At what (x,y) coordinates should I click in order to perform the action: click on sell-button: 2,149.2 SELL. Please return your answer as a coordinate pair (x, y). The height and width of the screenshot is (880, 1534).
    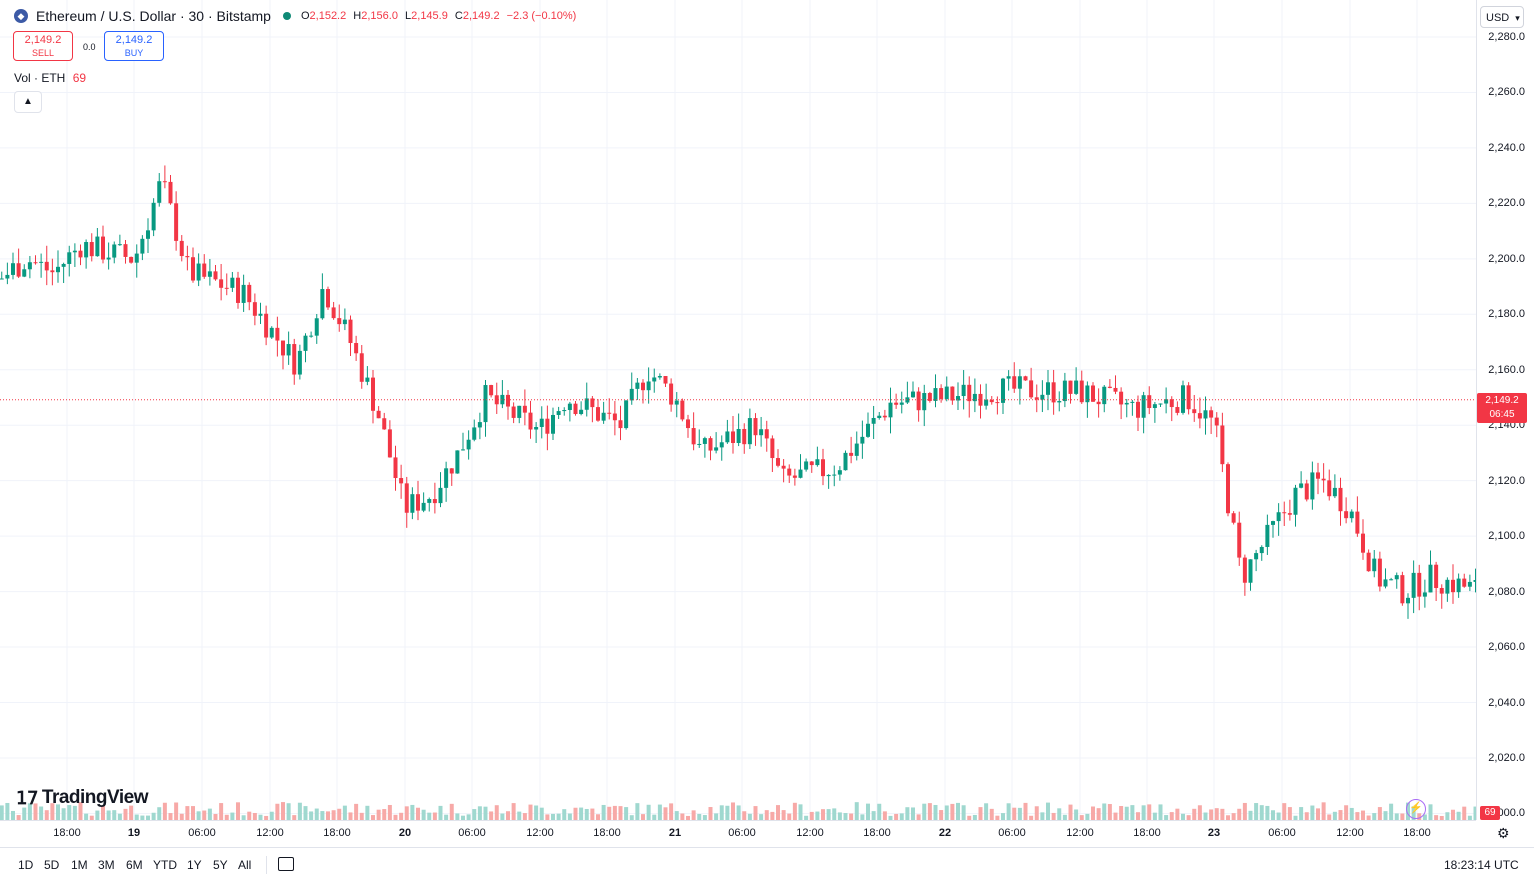
    Looking at the image, I should click on (43, 46).